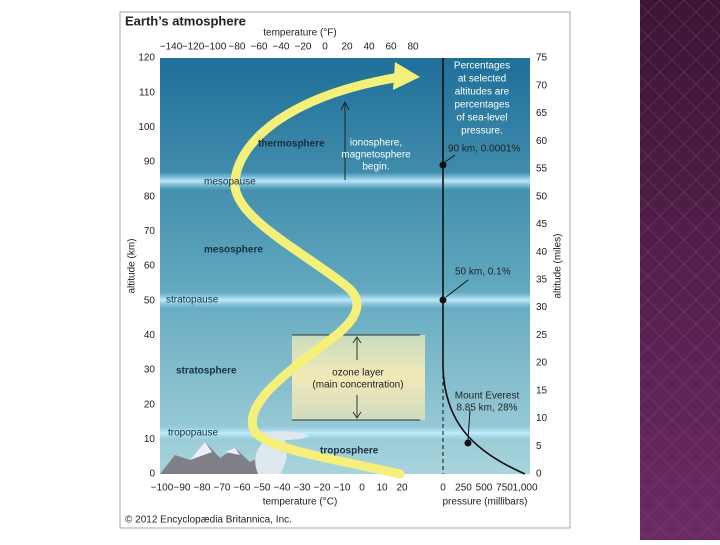  I want to click on pressure-curve, so click(484, 421).